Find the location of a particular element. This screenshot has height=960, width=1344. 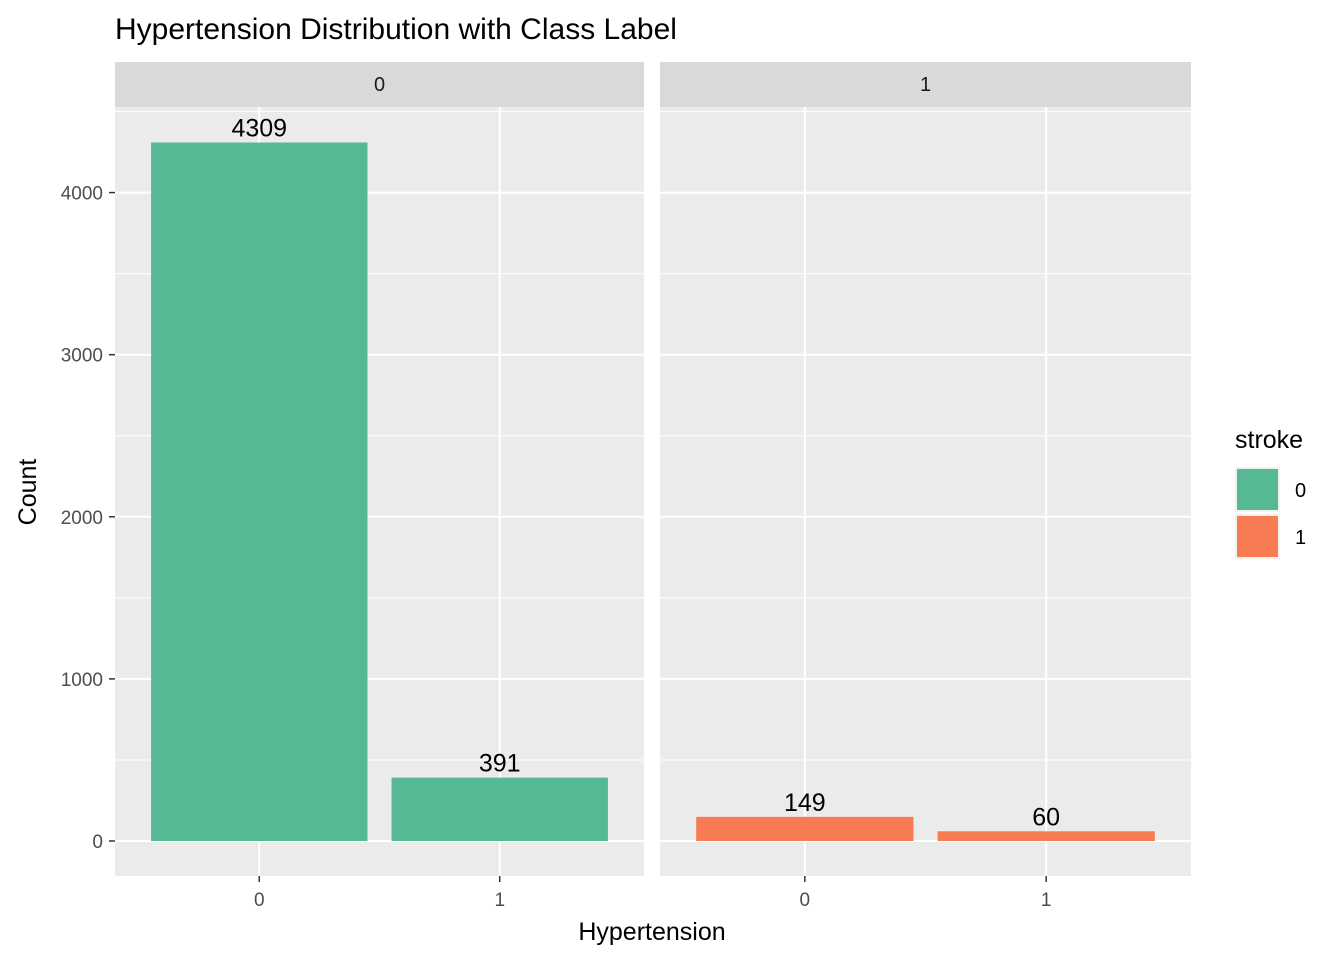

bar-value-label: 4309 is located at coordinates (259, 129).